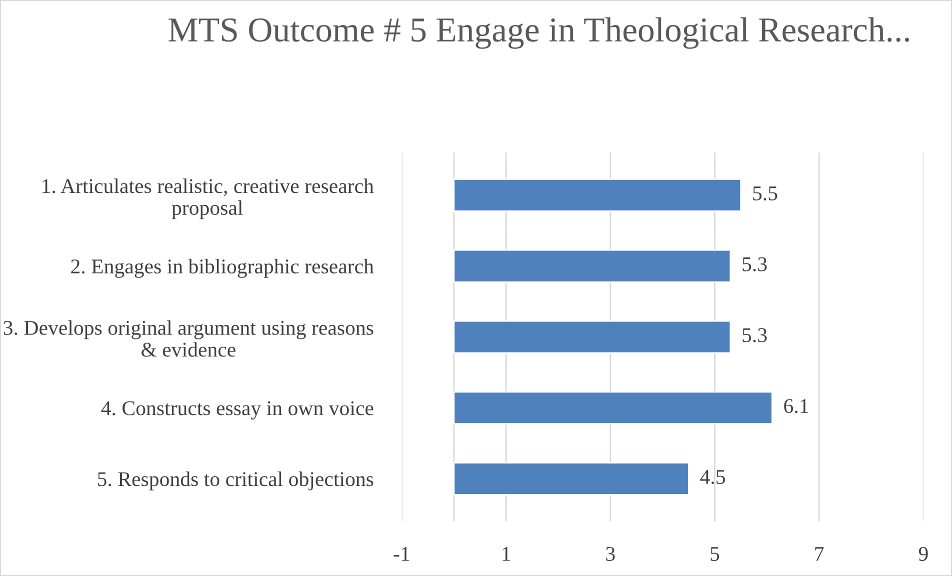 Image resolution: width=952 pixels, height=576 pixels. What do you see at coordinates (765, 193) in the screenshot?
I see `data-label: 5.5` at bounding box center [765, 193].